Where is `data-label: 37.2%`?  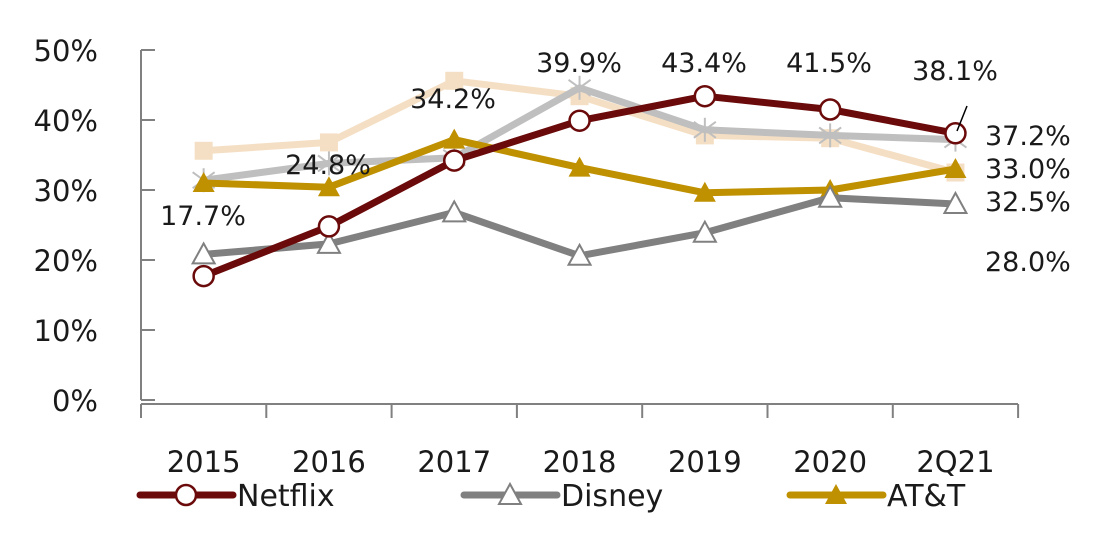 data-label: 37.2% is located at coordinates (1028, 136).